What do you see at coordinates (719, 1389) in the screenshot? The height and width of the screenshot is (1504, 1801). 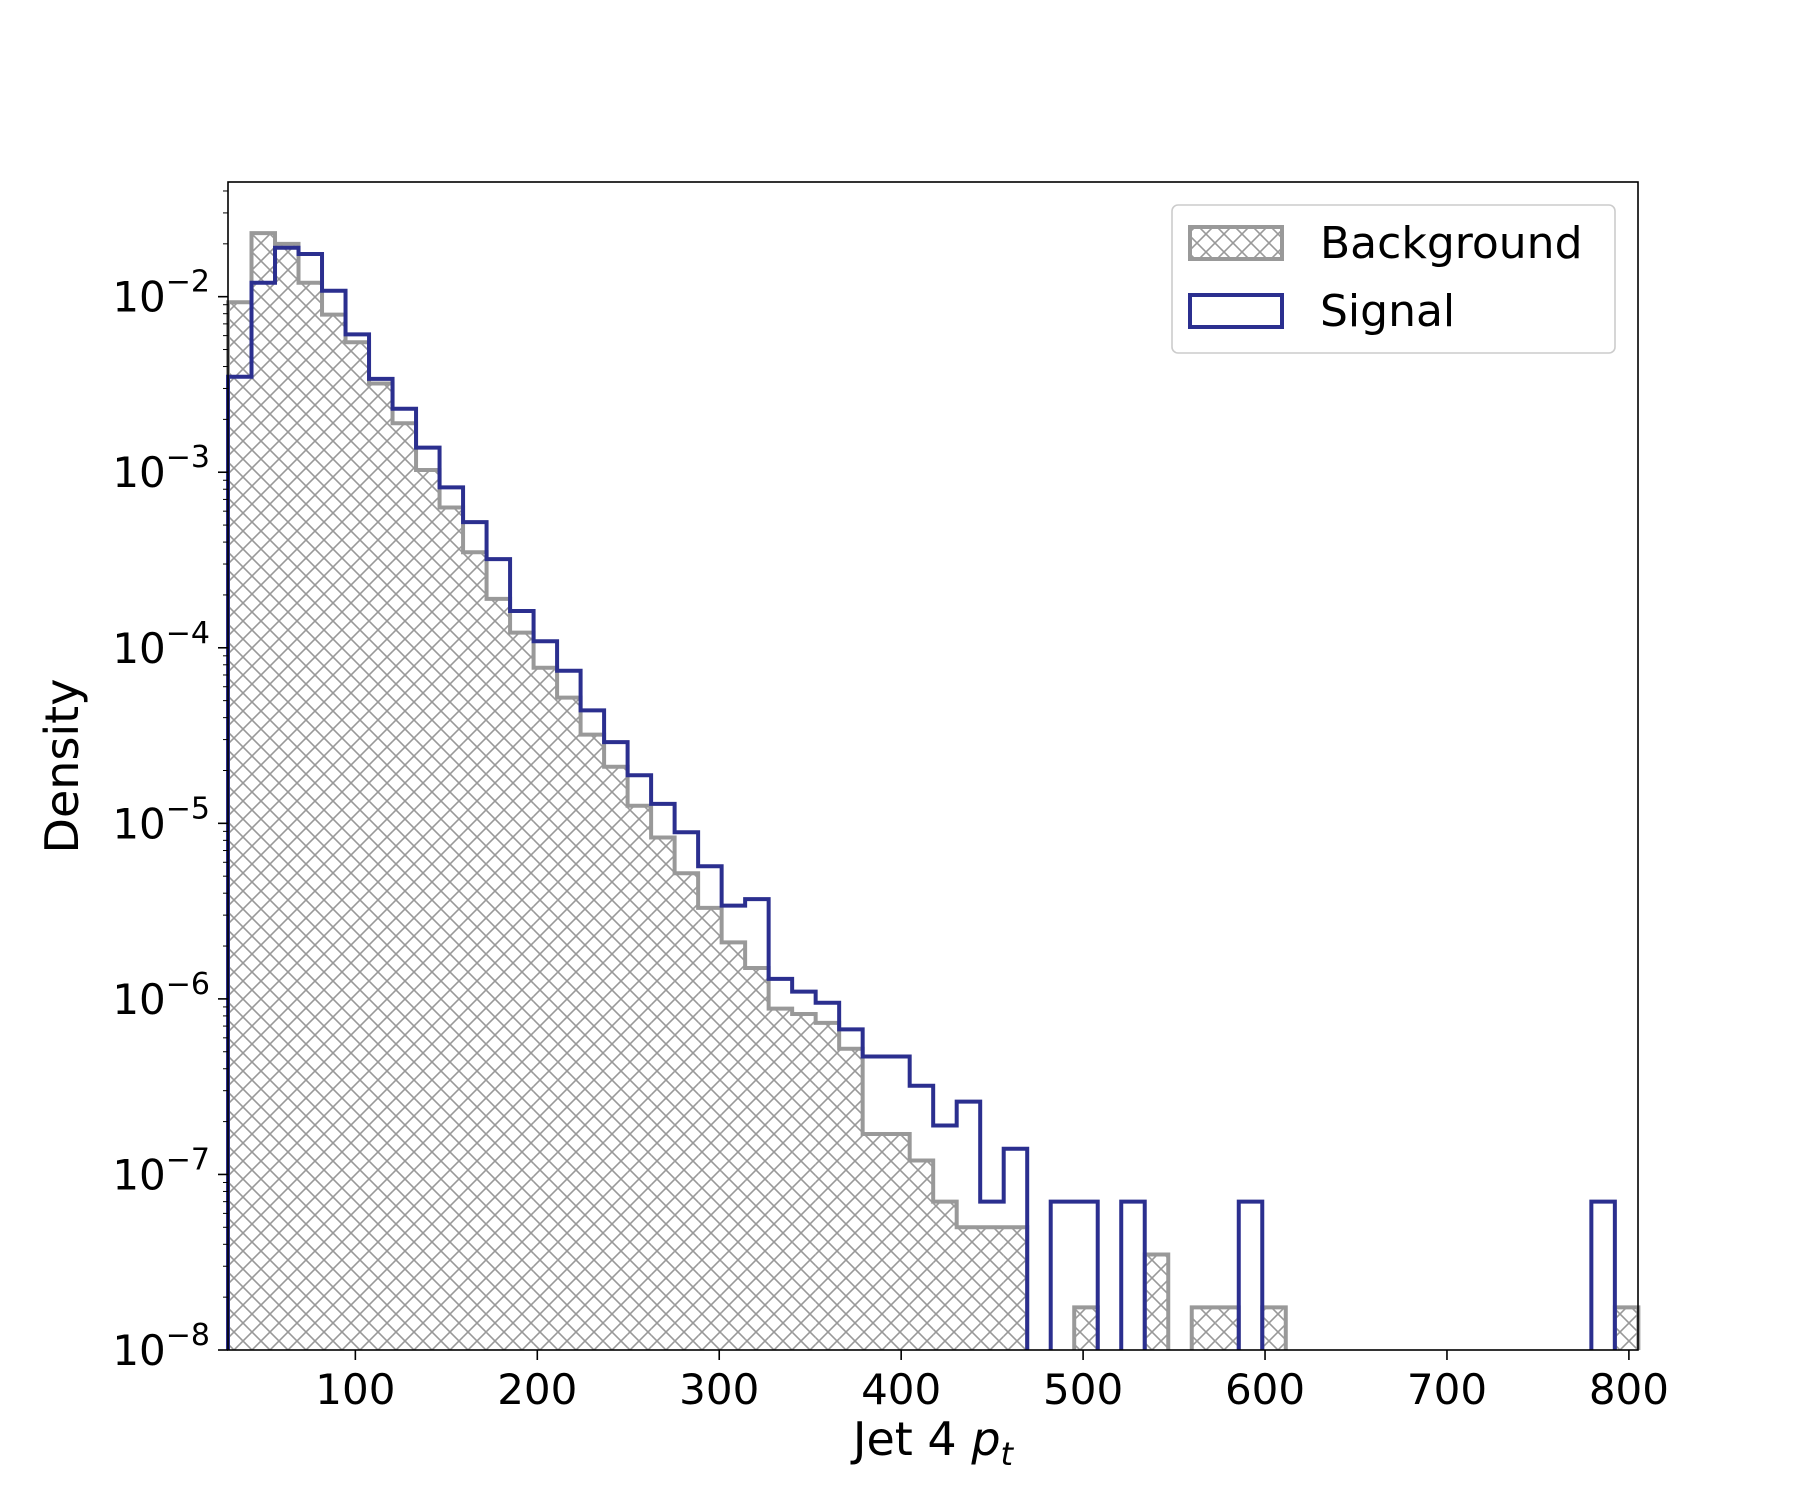 I see `x-tick-label: 300` at bounding box center [719, 1389].